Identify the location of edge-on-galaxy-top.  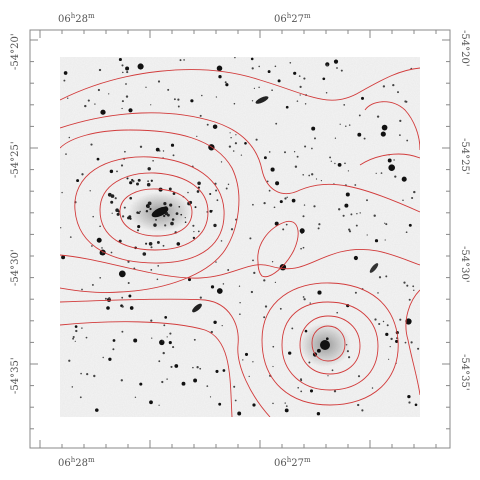
(262, 100).